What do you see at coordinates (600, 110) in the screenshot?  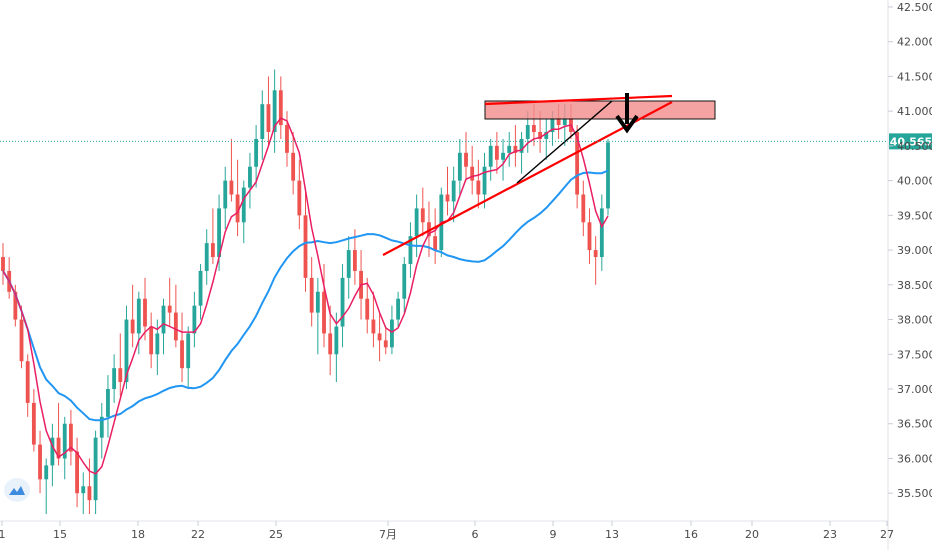 I see `resistance-zone` at bounding box center [600, 110].